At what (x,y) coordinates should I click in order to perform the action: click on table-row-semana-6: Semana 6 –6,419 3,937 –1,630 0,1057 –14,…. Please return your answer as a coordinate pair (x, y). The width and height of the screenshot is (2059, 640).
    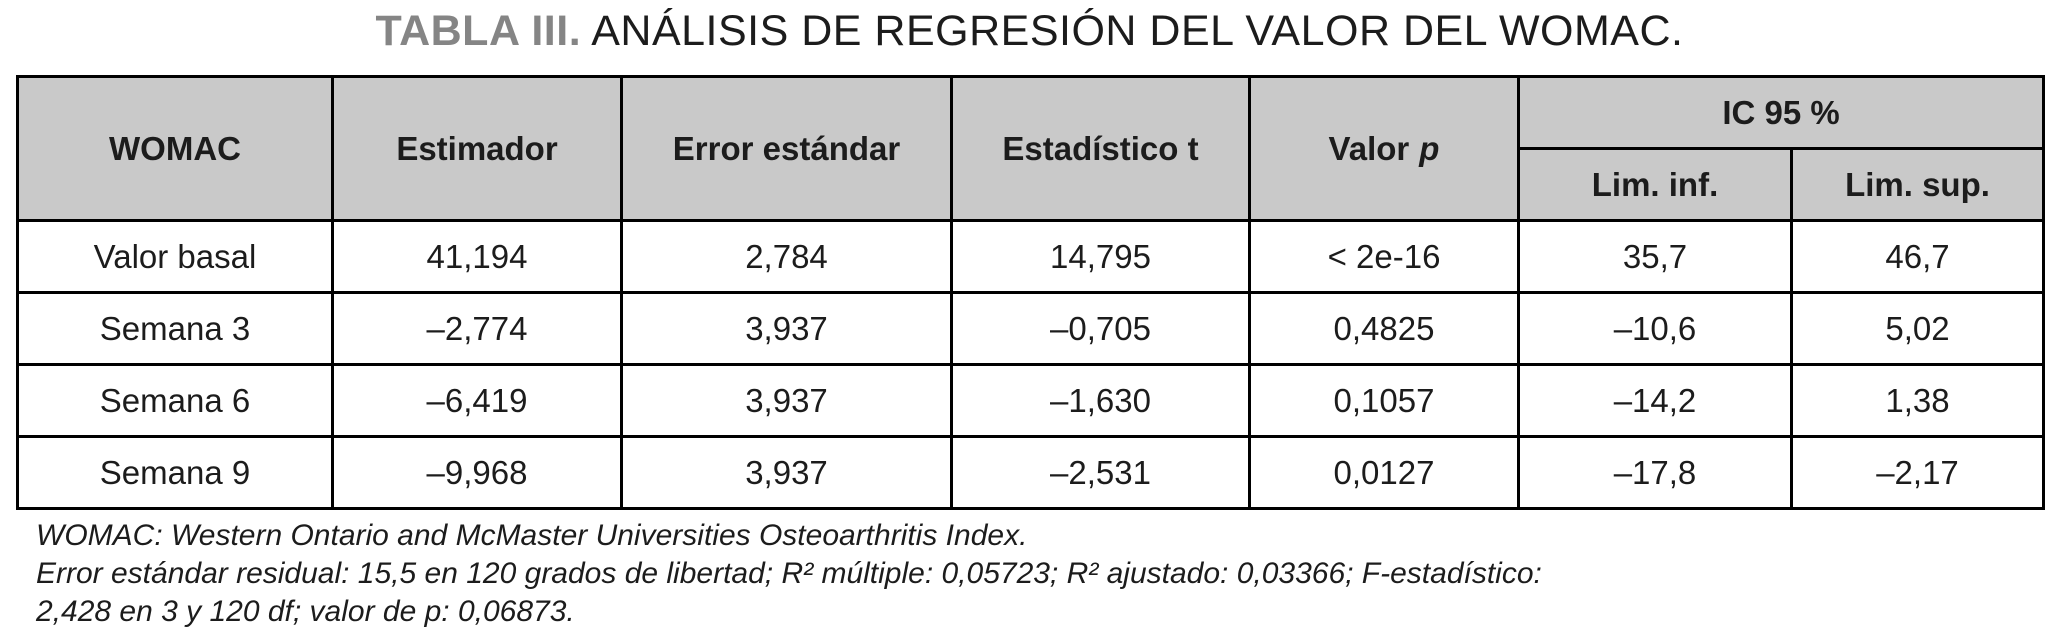
    Looking at the image, I should click on (1031, 400).